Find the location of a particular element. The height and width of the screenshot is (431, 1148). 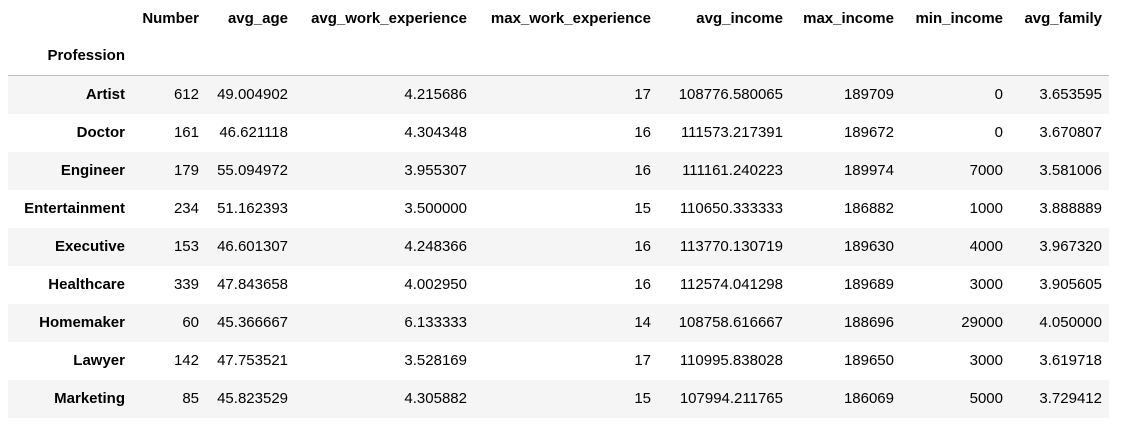

table-cell: 153 is located at coordinates (186, 246).